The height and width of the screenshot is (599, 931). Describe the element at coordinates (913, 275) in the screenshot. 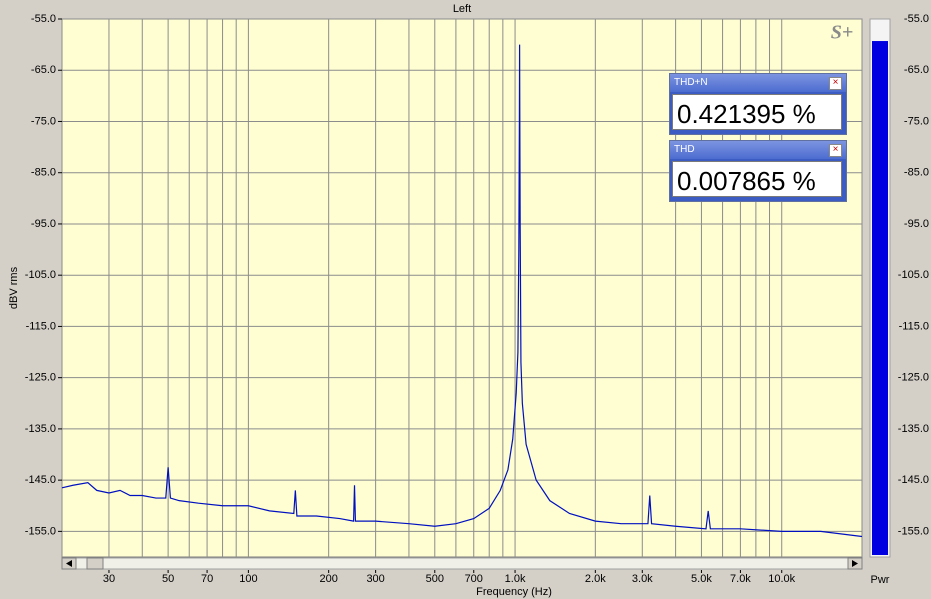

I see `meter-tick-label: -105.0` at that location.